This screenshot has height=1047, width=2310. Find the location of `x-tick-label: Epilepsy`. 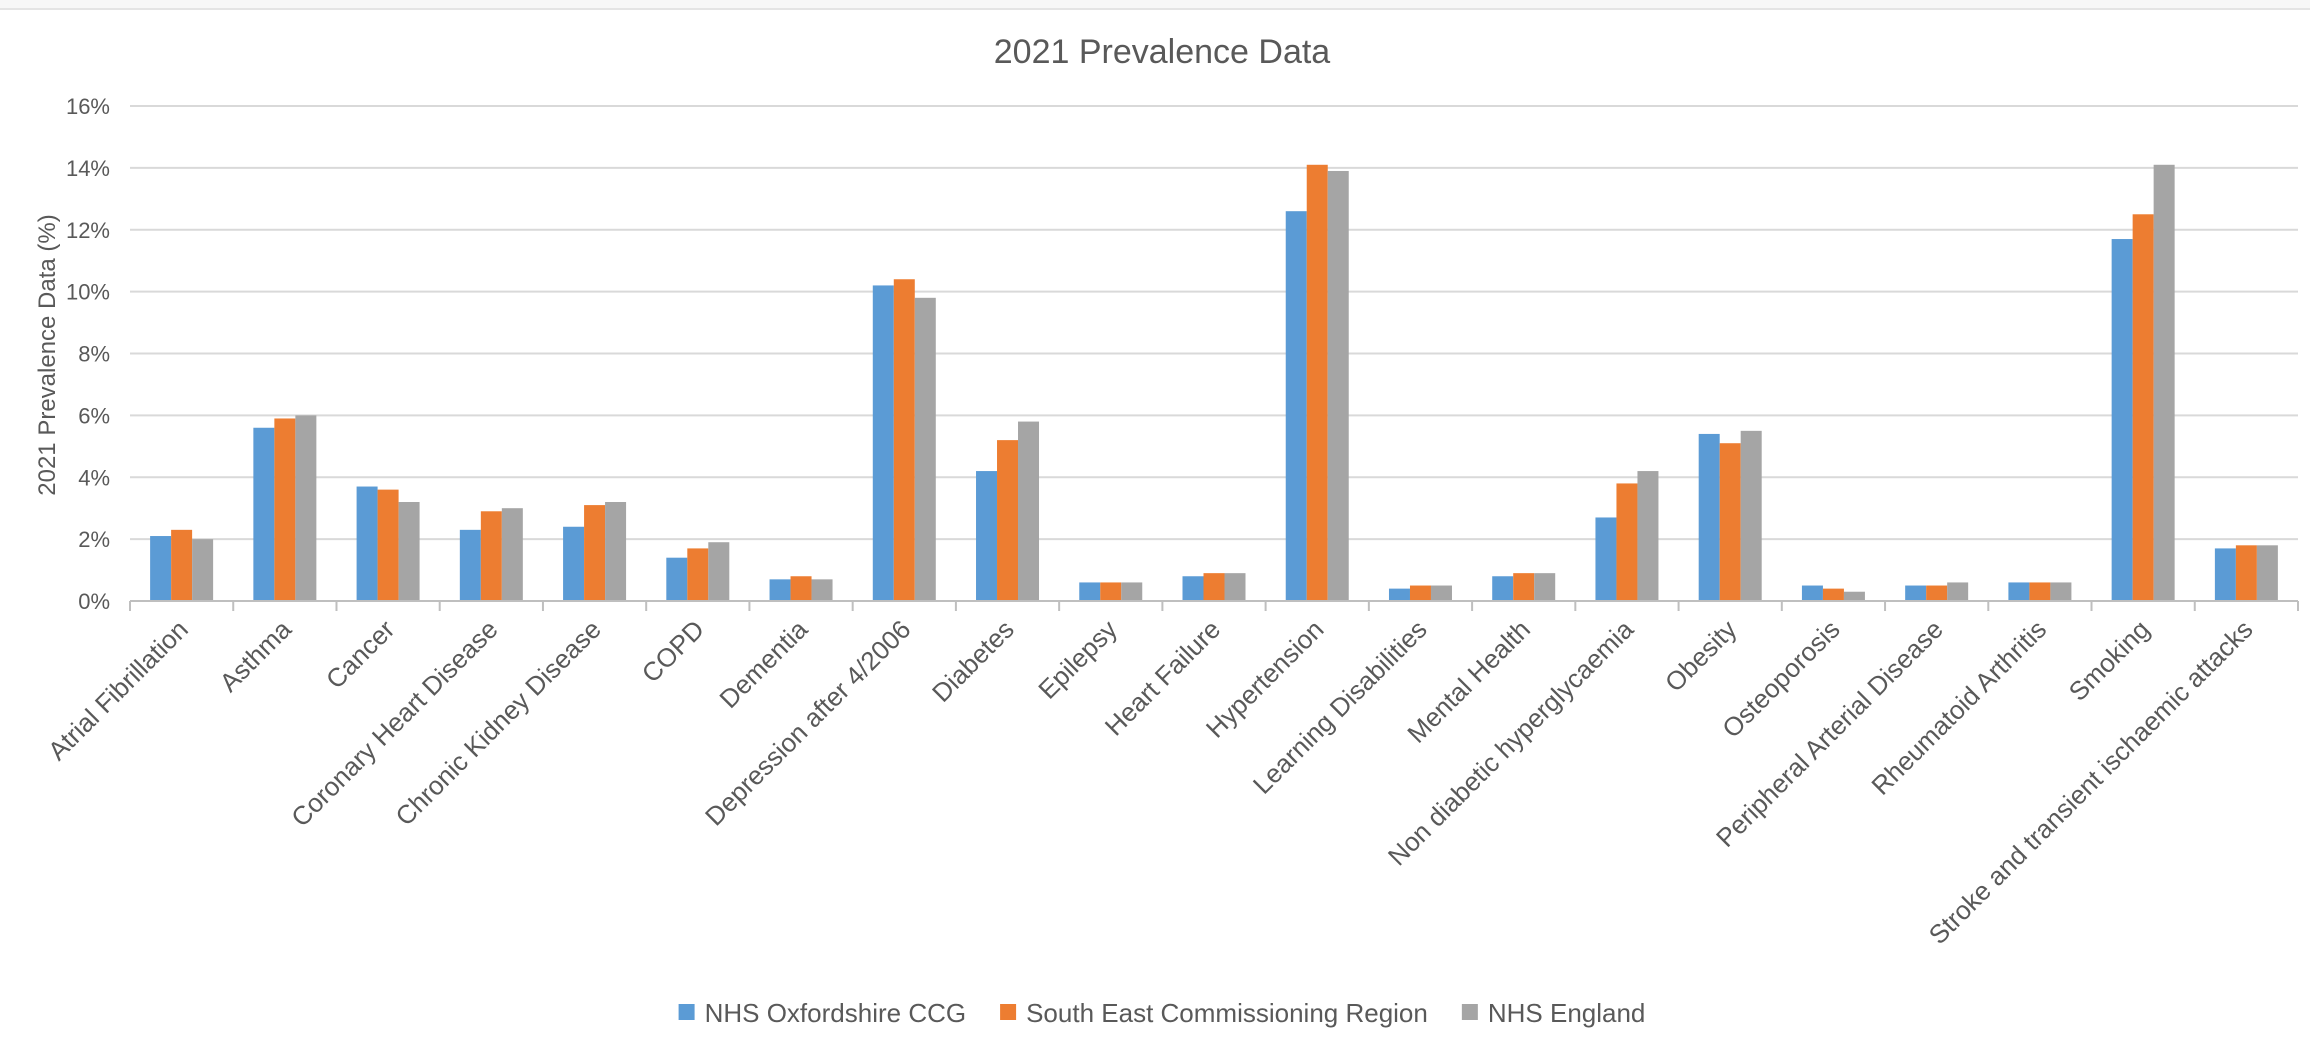

x-tick-label: Epilepsy is located at coordinates (1077, 659).